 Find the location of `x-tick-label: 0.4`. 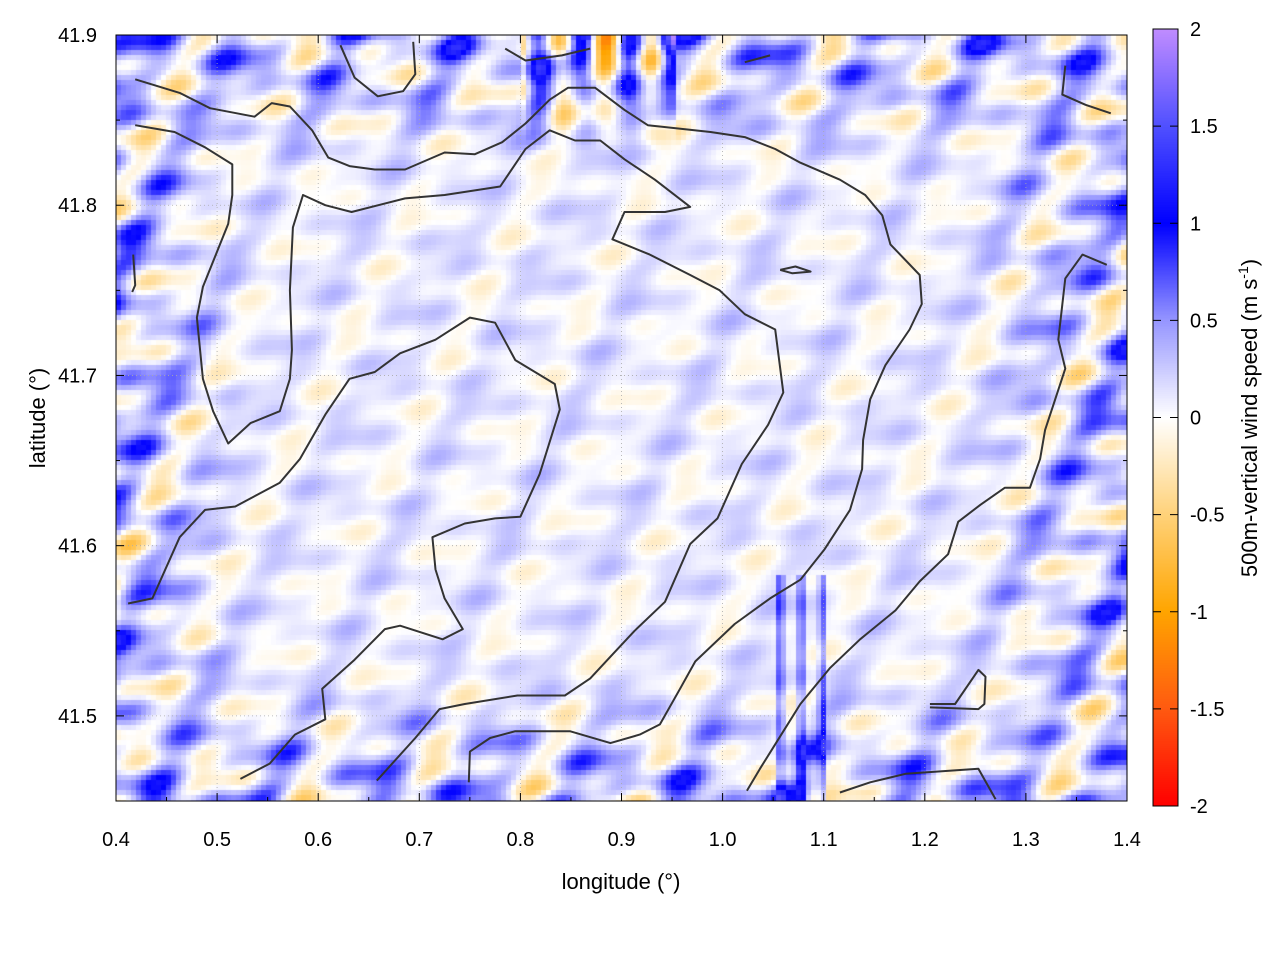

x-tick-label: 0.4 is located at coordinates (116, 840).